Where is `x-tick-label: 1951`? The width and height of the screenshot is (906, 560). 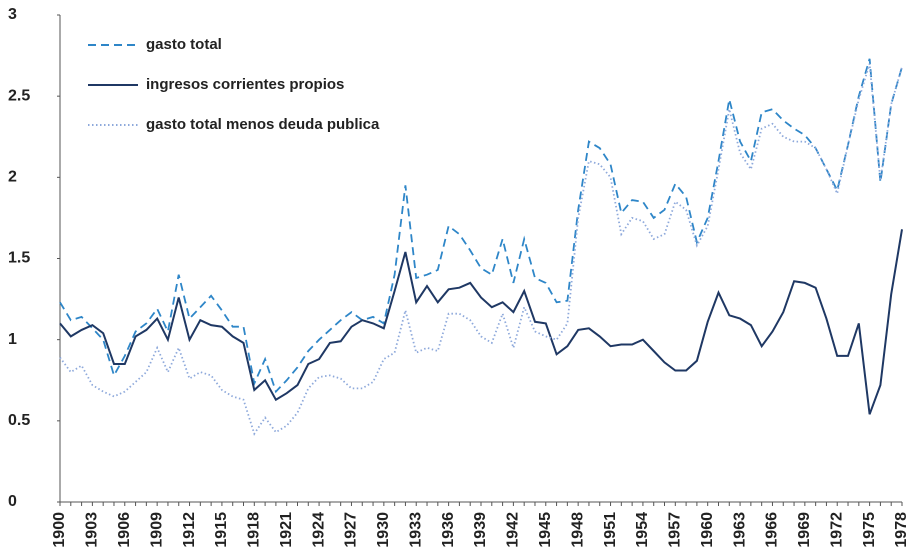 x-tick-label: 1951 is located at coordinates (610, 530).